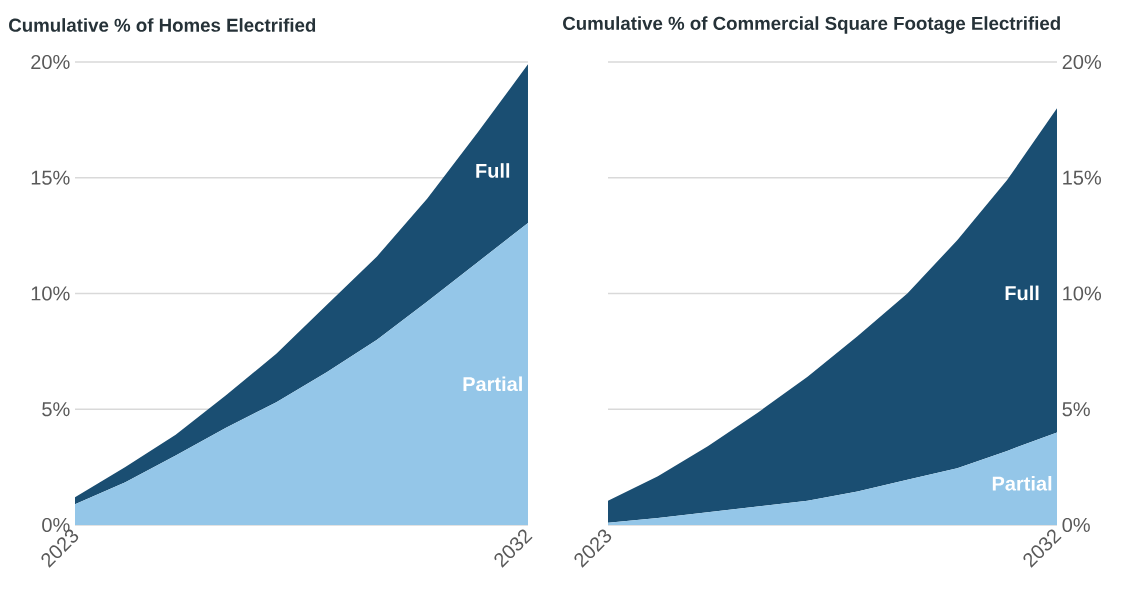  I want to click on chart-title: Cumulative % of Commercial Square Footage Electrified, so click(811, 25).